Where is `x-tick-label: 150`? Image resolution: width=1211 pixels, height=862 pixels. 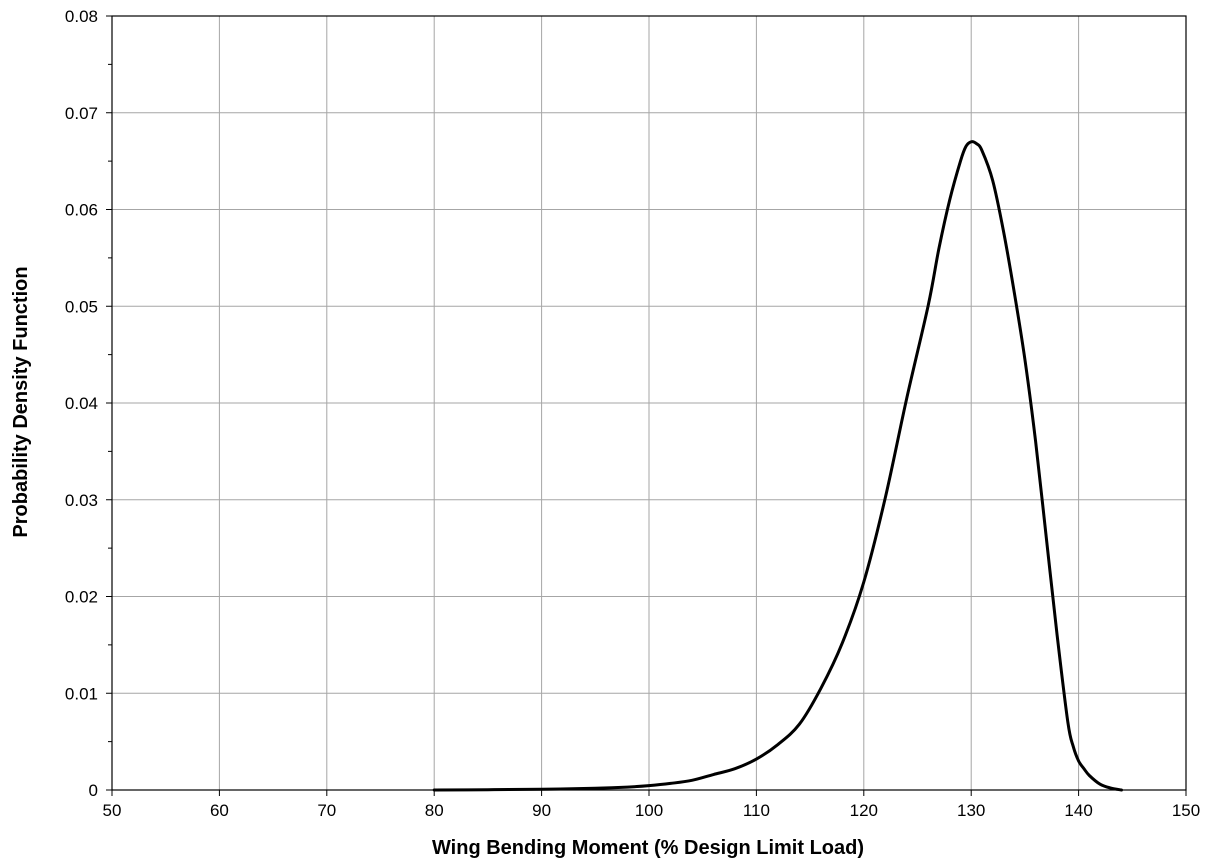 x-tick-label: 150 is located at coordinates (1186, 810).